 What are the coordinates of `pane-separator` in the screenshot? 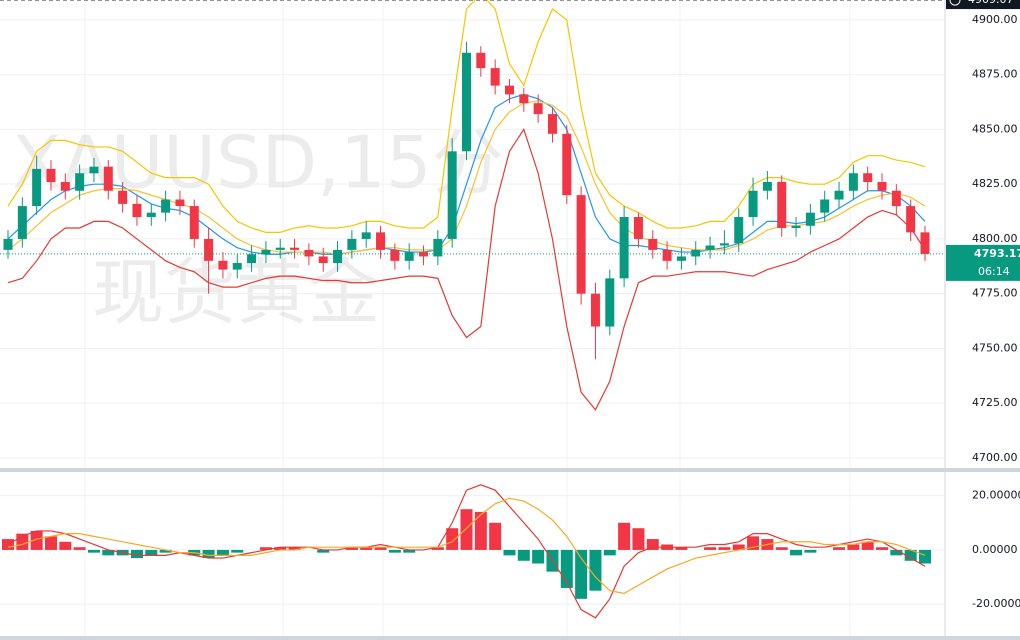 It's located at (510, 470).